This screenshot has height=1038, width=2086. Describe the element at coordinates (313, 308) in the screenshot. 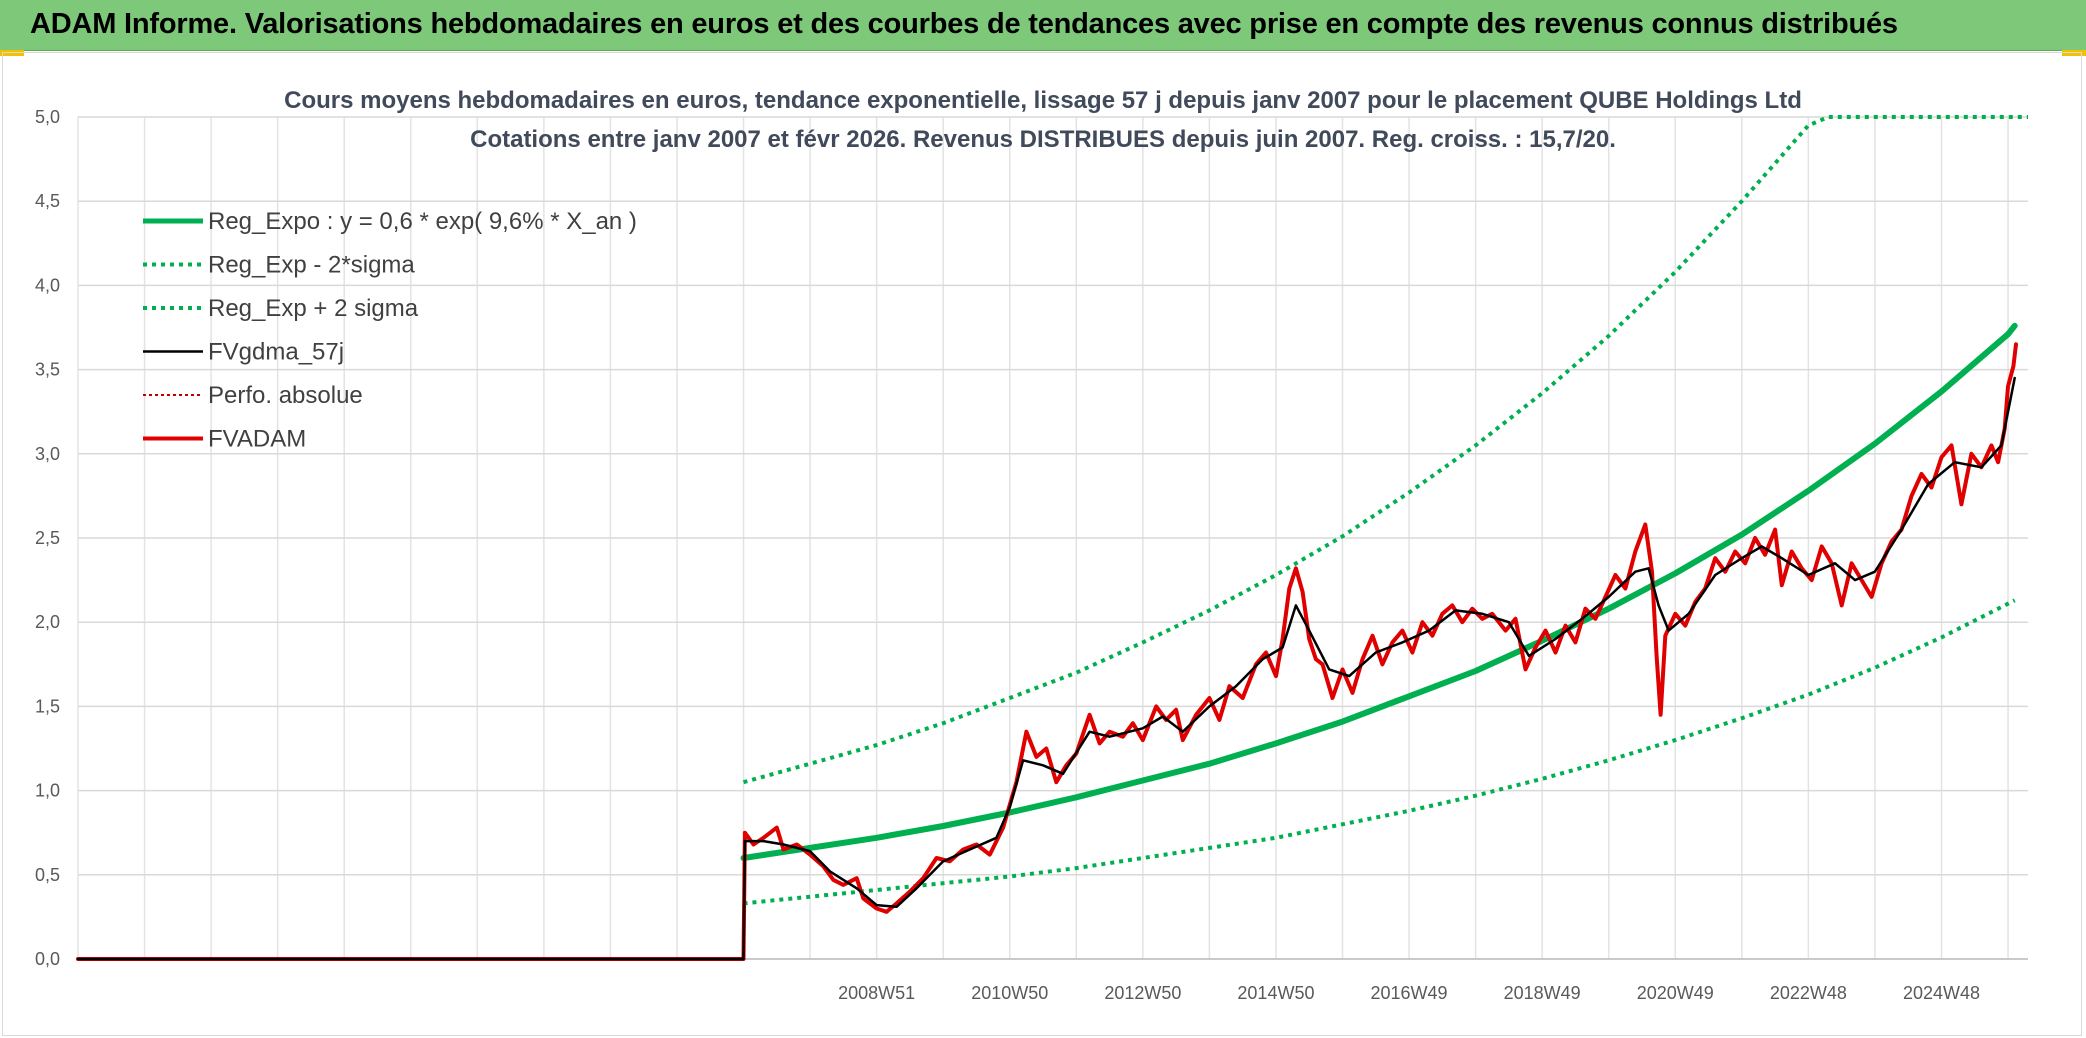

I see `legend-label-2: Reg_Exp + 2 sigma` at that location.